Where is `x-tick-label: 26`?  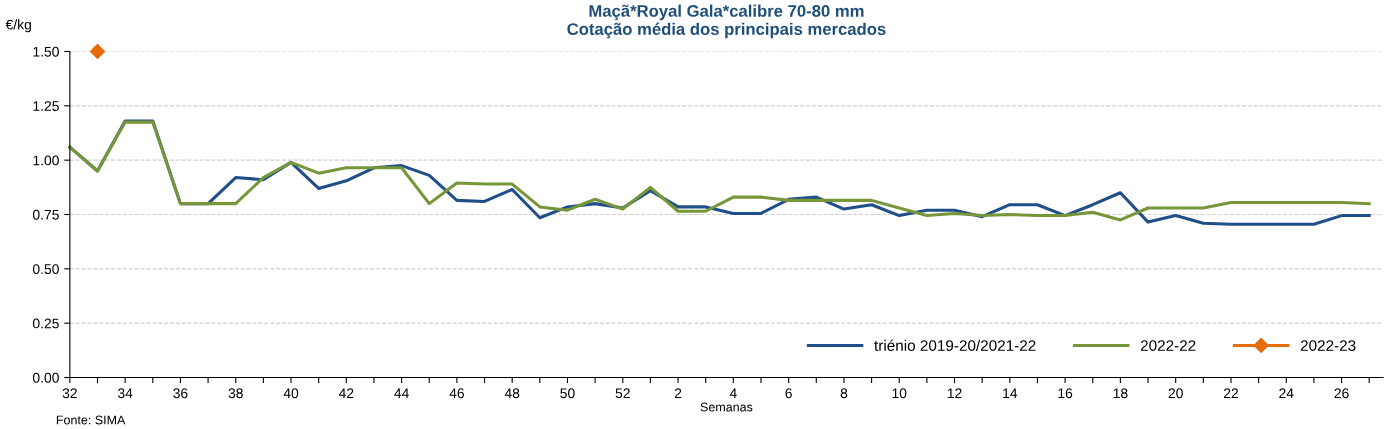
x-tick-label: 26 is located at coordinates (1341, 393).